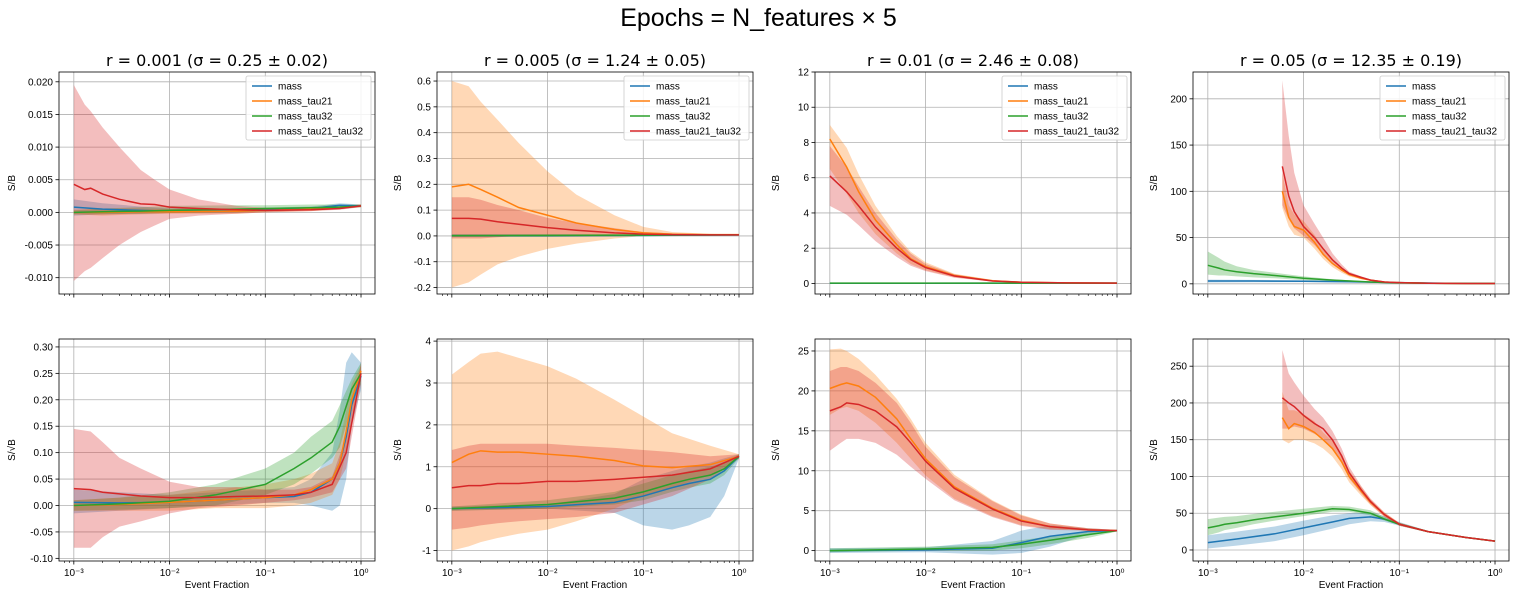 This screenshot has width=1517, height=602. I want to click on y-tick-label: -0.010, so click(39, 278).